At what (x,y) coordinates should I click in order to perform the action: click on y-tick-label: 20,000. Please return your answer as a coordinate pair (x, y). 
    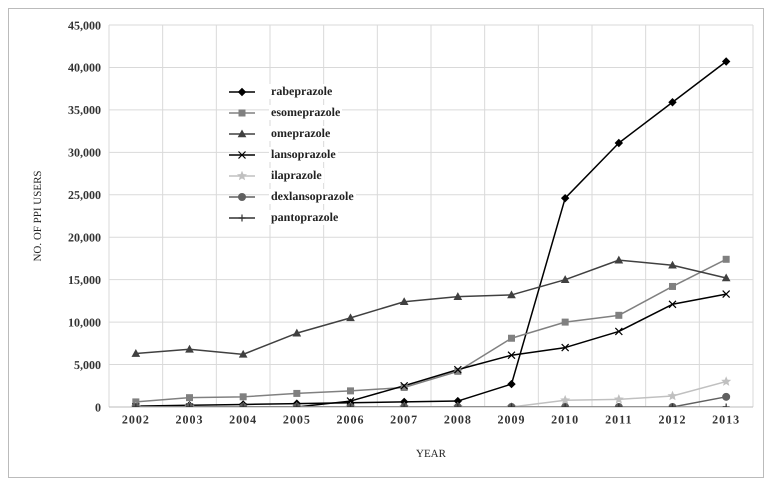
    Looking at the image, I should click on (84, 237).